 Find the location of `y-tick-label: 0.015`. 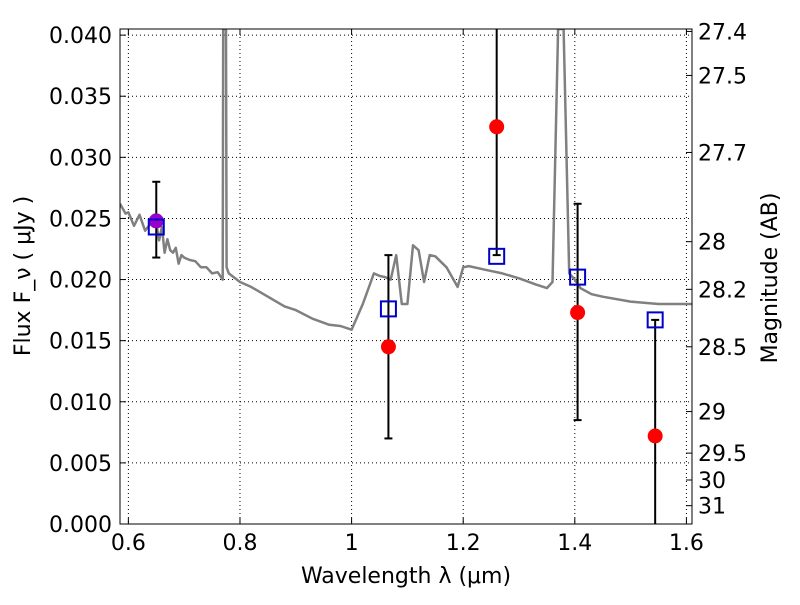

y-tick-label: 0.015 is located at coordinates (80, 342).